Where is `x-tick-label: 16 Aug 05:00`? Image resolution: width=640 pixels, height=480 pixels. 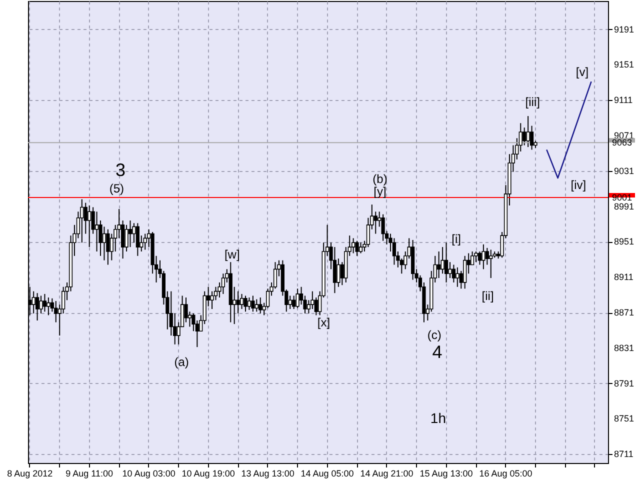 x-tick-label: 16 Aug 05:00 is located at coordinates (505, 473).